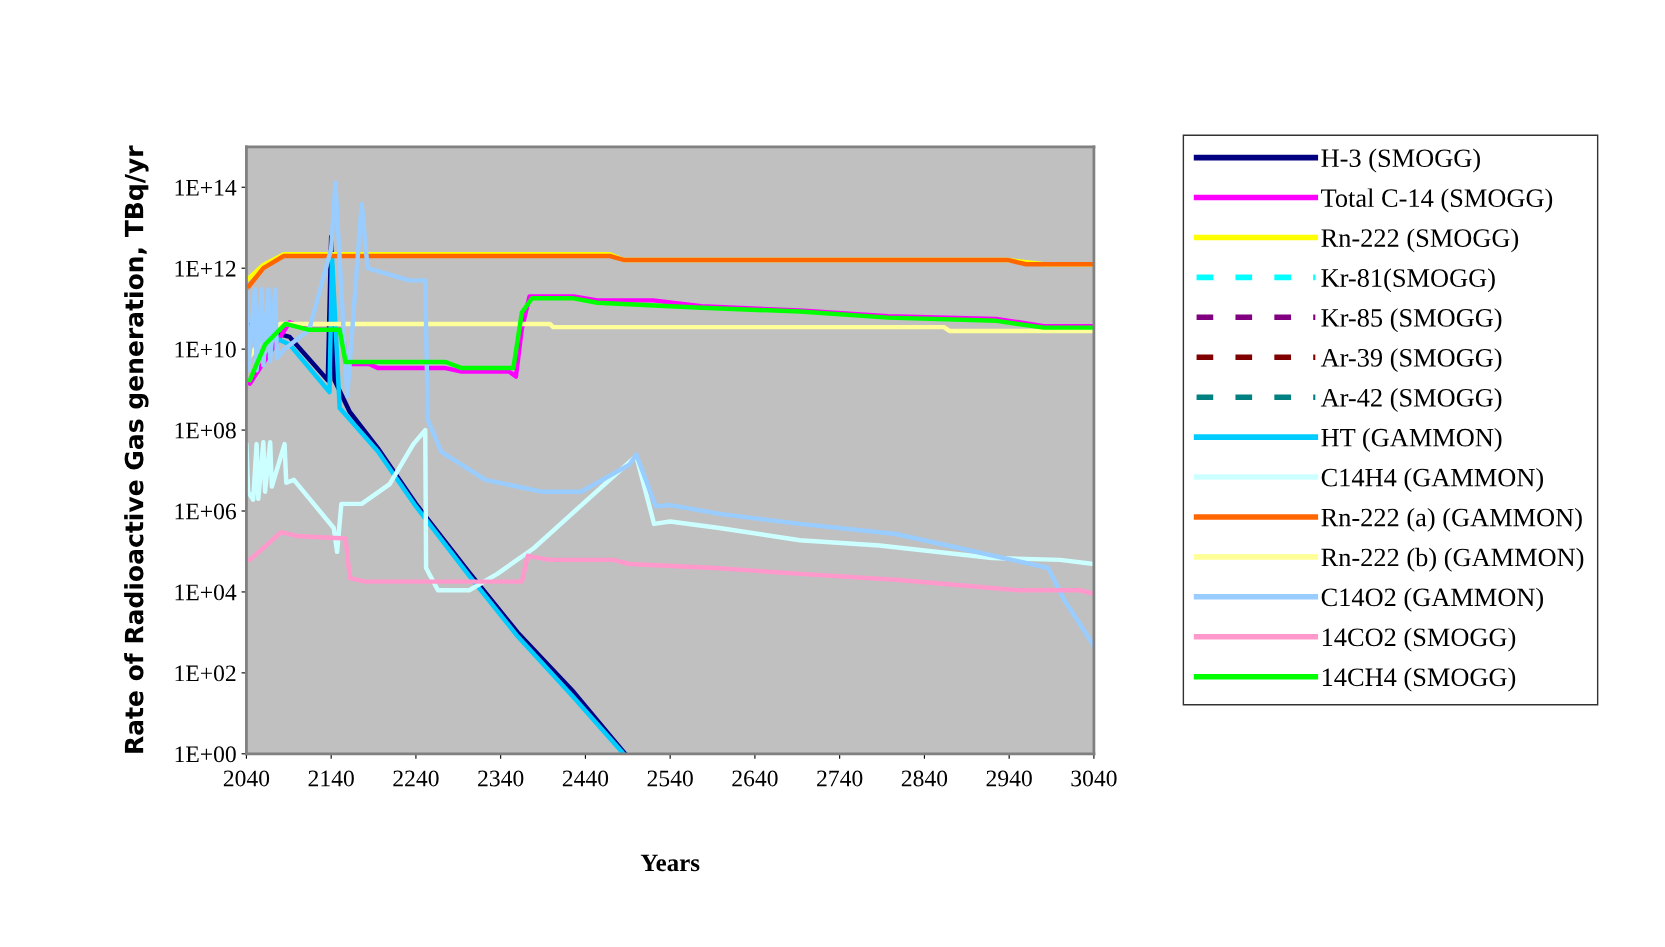 The width and height of the screenshot is (1665, 947). Describe the element at coordinates (416, 778) in the screenshot. I see `x-tick-label: 2240` at that location.